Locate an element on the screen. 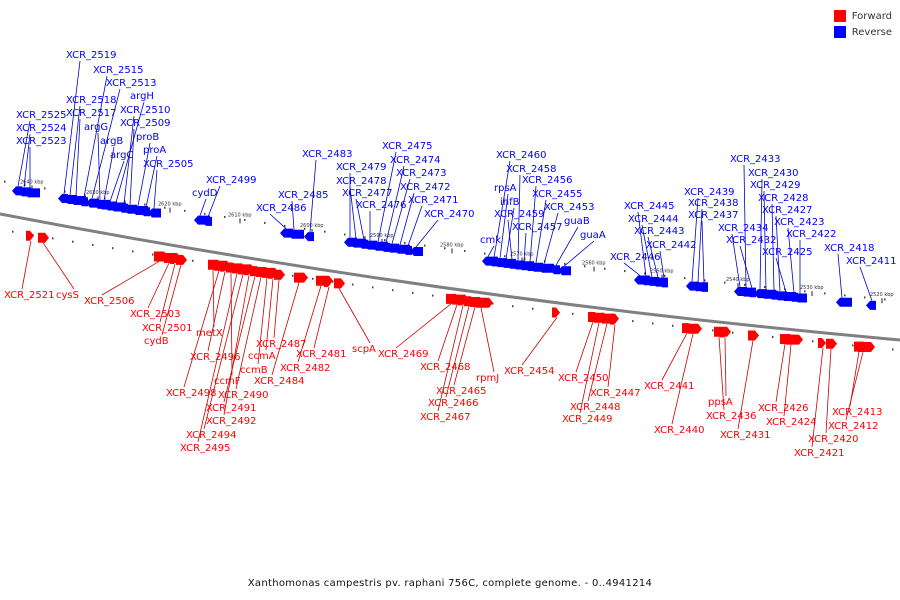 This screenshot has height=600, width=900. gene-label-reverse: XCR_2455 is located at coordinates (557, 194).